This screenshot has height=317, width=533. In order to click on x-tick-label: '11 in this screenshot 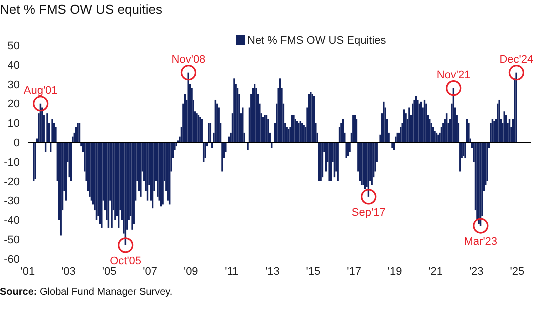, I will do `click(232, 272)`.